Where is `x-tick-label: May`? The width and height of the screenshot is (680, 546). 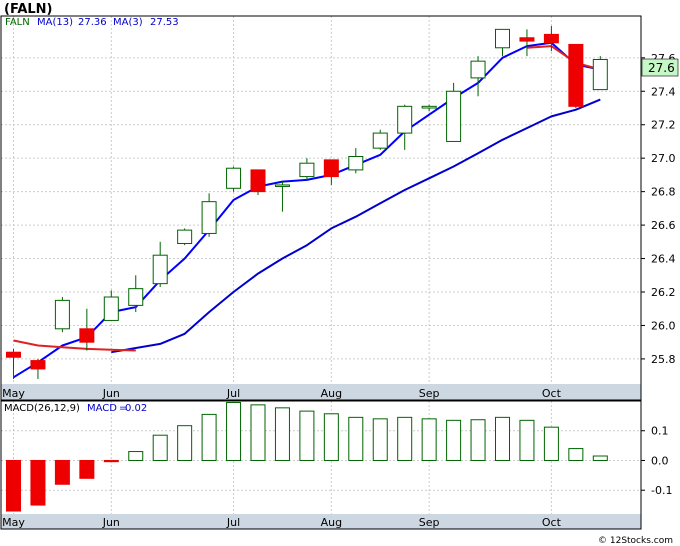
x-tick-label: May is located at coordinates (13, 393).